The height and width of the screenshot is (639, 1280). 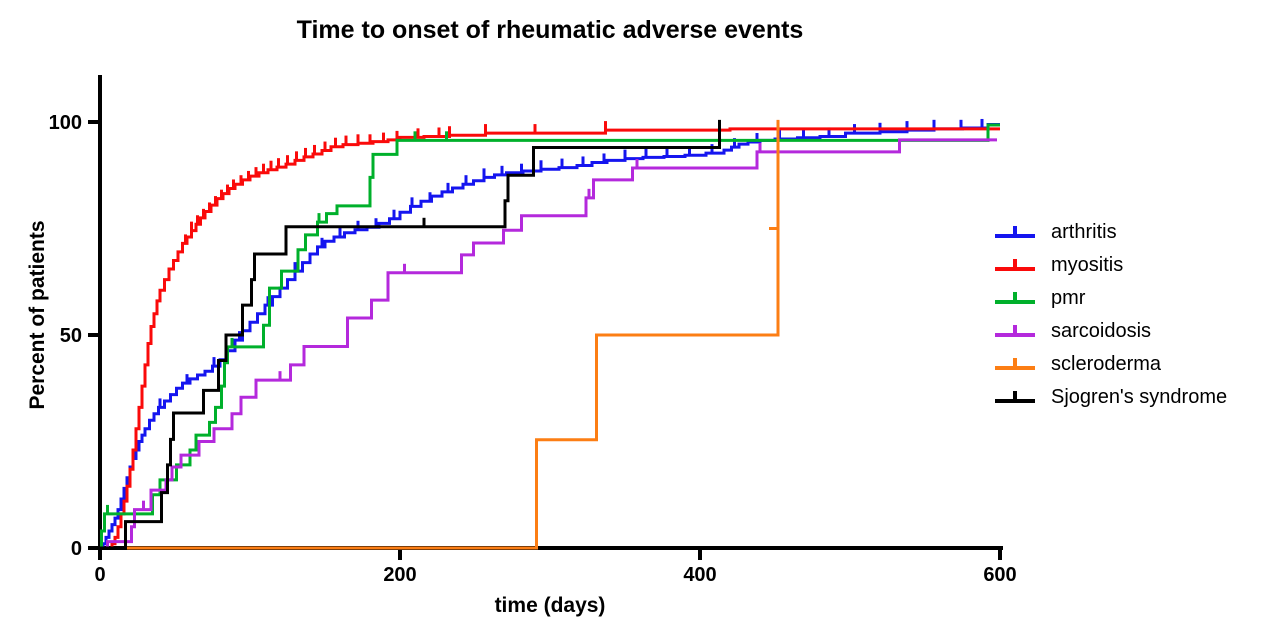 What do you see at coordinates (71, 336) in the screenshot?
I see `svg-text: 50` at bounding box center [71, 336].